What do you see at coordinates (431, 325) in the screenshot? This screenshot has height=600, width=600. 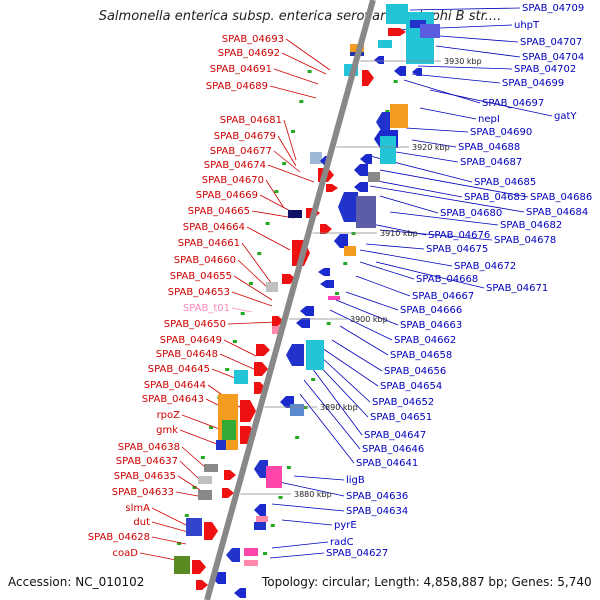 I see `gene-label-spab-04663: SPAB_04663` at bounding box center [431, 325].